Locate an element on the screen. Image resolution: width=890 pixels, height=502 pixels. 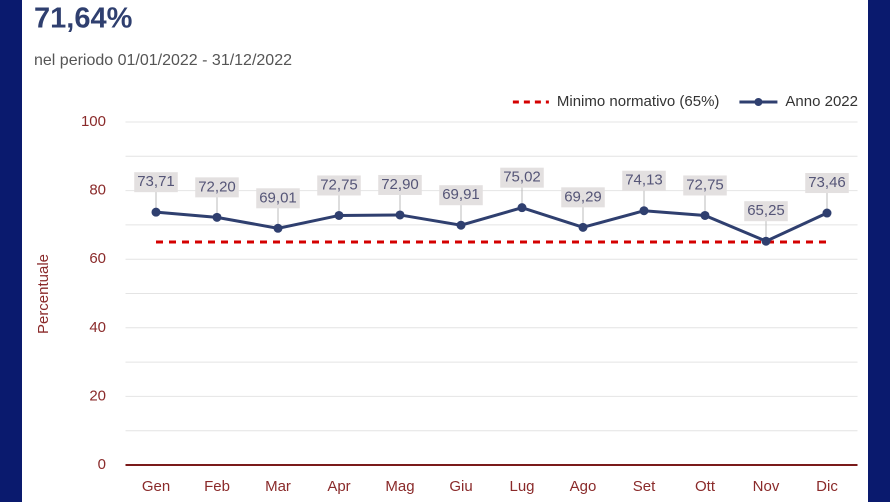
value-label: 73,46 is located at coordinates (827, 182).